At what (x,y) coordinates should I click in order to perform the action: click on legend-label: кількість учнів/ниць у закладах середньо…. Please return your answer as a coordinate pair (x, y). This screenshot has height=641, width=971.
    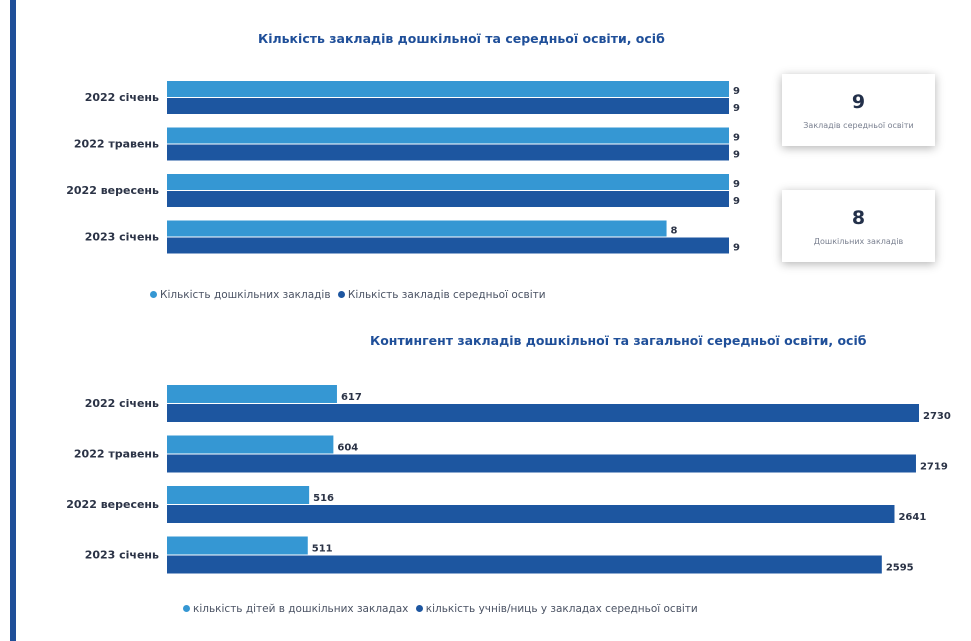
    Looking at the image, I should click on (561, 609).